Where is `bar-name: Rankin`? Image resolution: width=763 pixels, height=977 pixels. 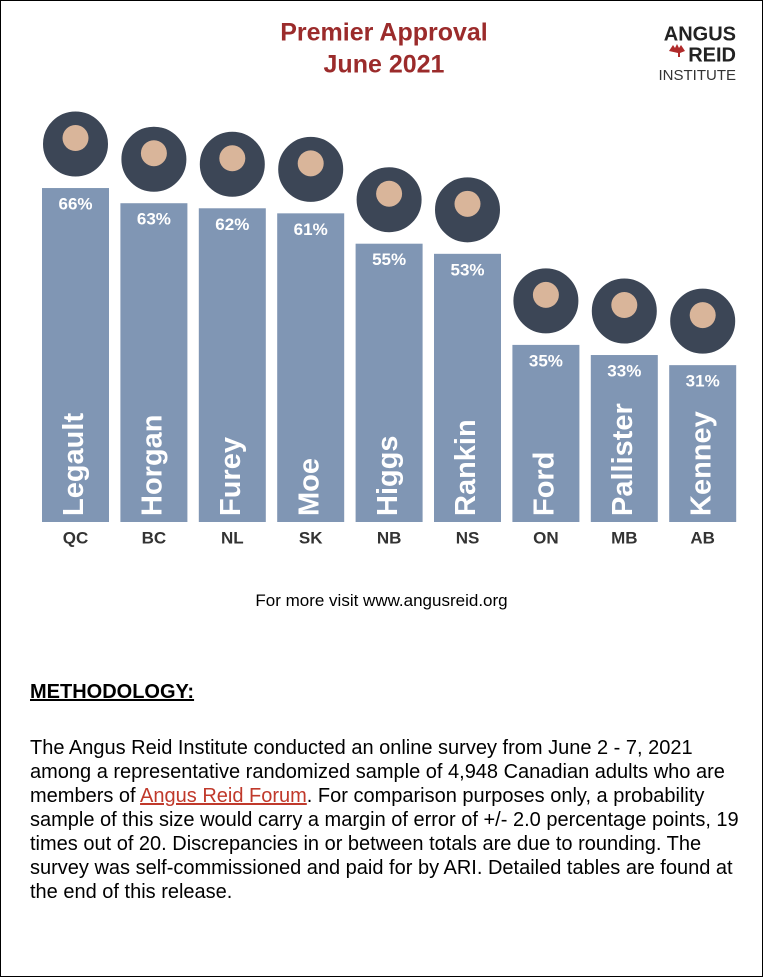 bar-name: Rankin is located at coordinates (466, 467).